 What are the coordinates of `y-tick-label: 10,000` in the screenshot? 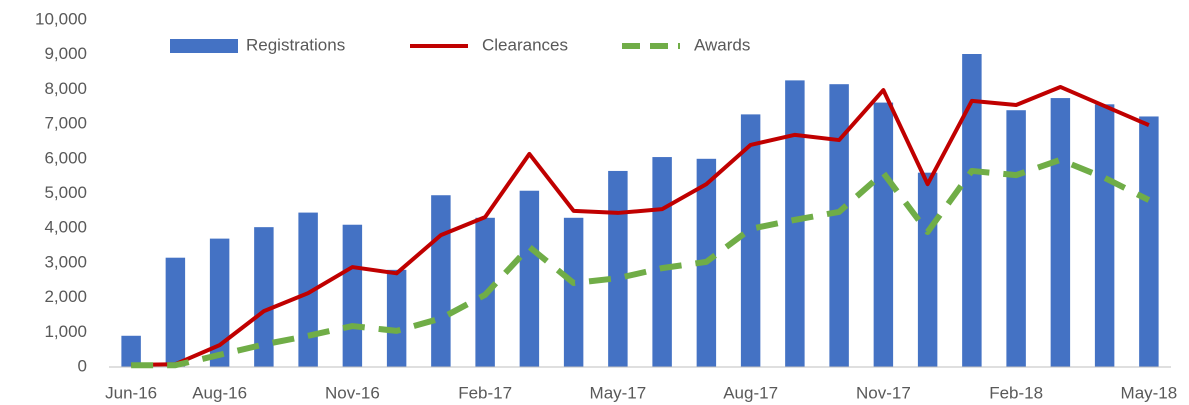 It's located at (61, 18).